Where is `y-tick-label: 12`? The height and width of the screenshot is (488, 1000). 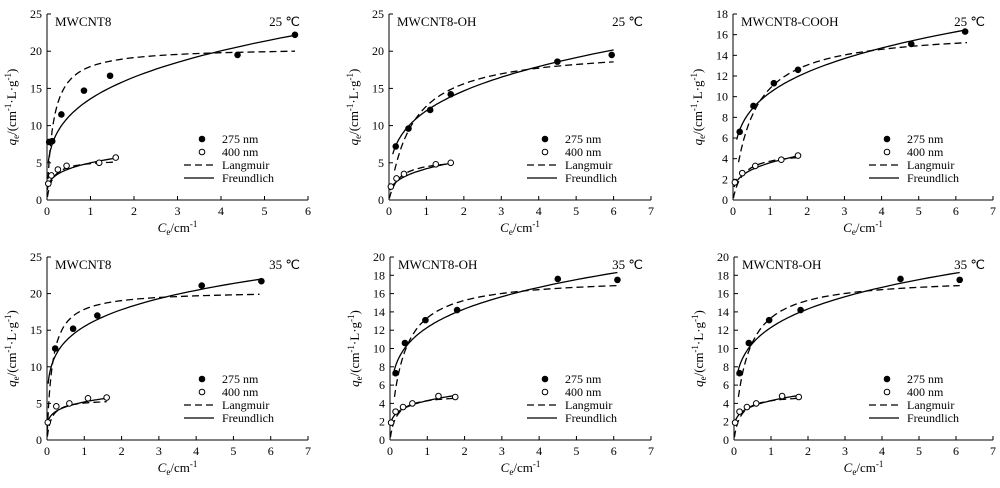
y-tick-label: 12 is located at coordinates (722, 76).